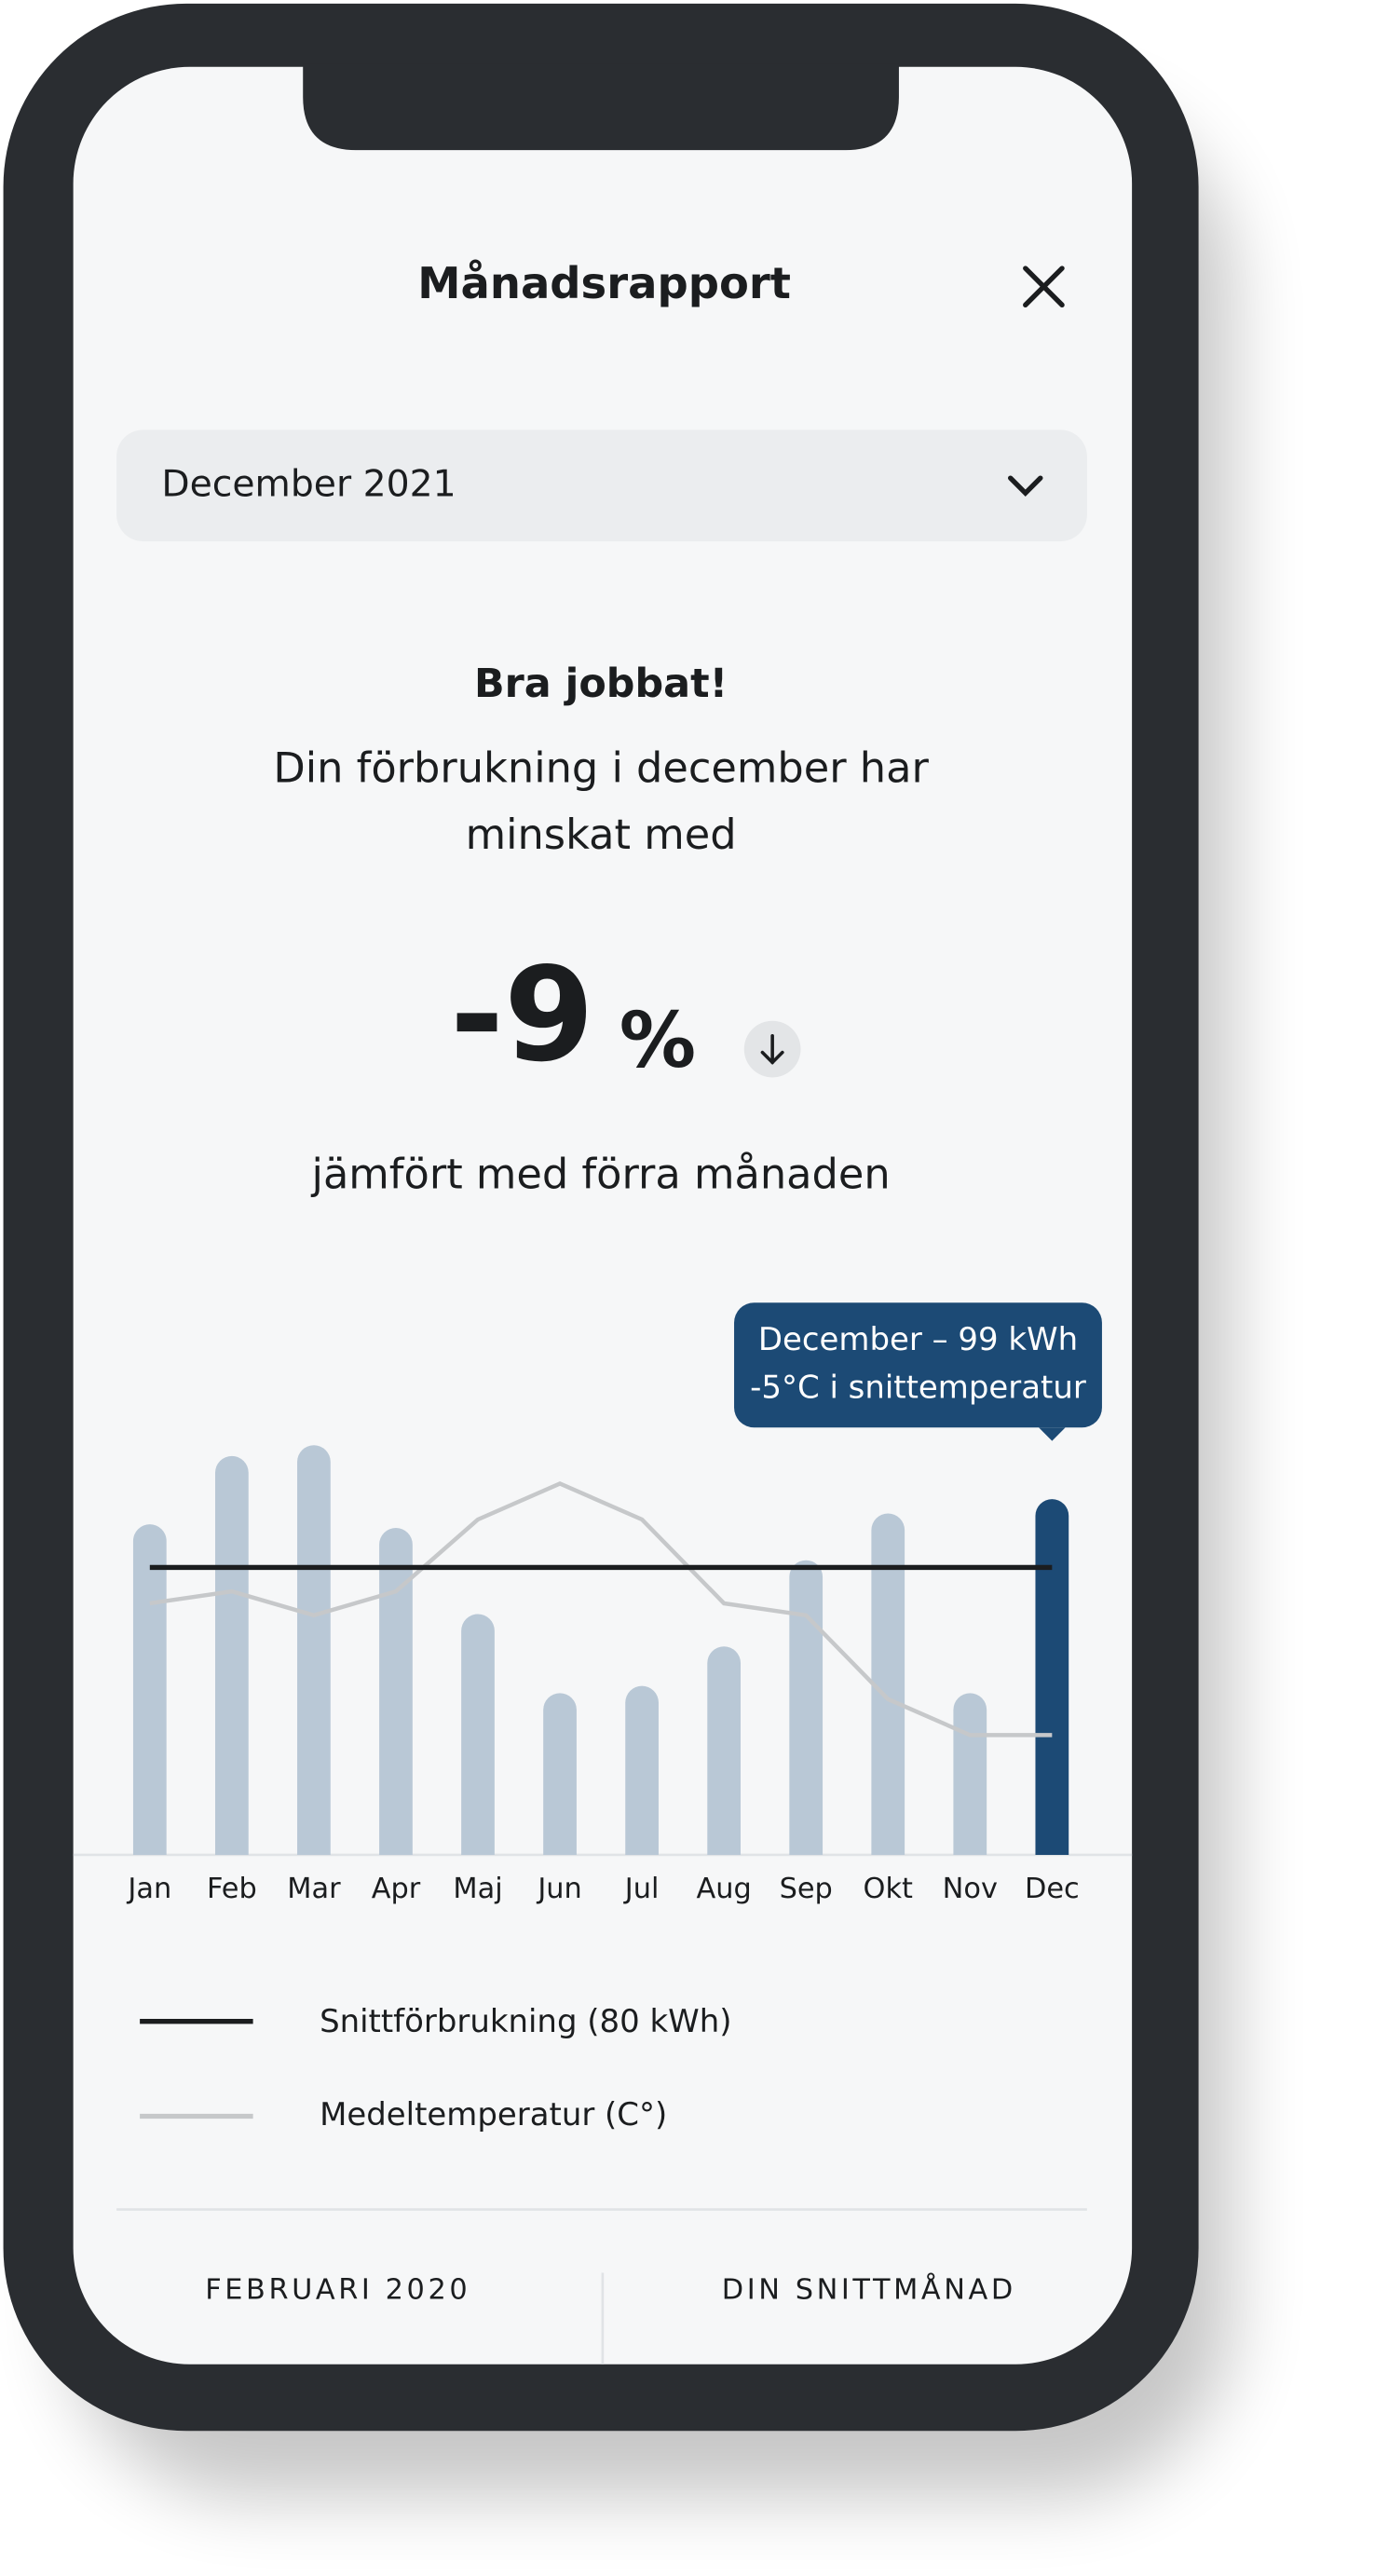 The width and height of the screenshot is (1375, 2576). I want to click on comparison-text: jämfört med förra månaden, so click(601, 1175).